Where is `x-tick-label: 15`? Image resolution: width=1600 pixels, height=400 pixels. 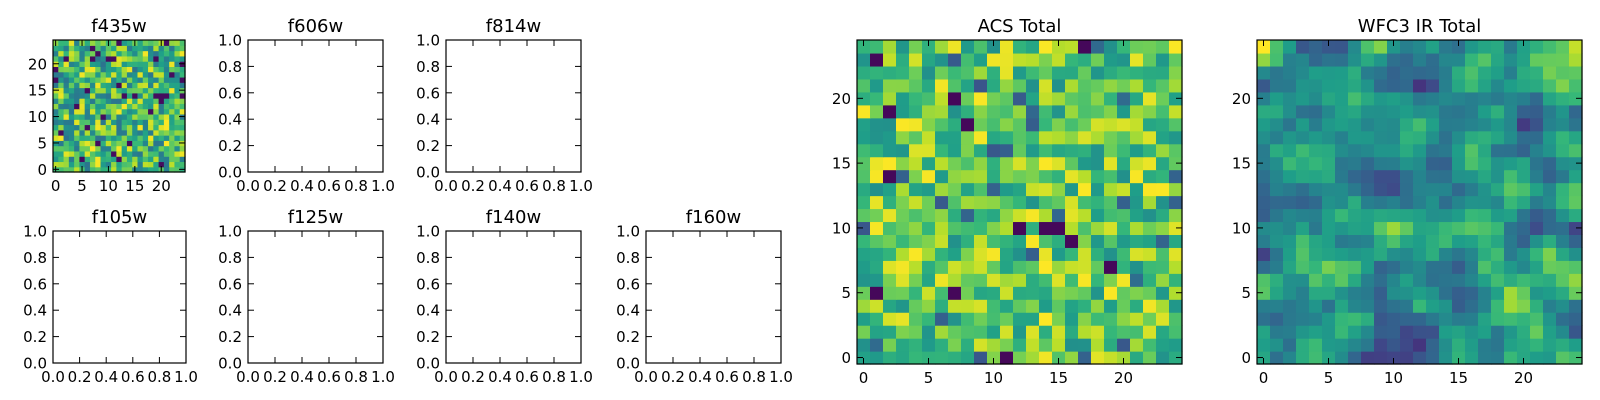
x-tick-label: 15 is located at coordinates (1058, 378).